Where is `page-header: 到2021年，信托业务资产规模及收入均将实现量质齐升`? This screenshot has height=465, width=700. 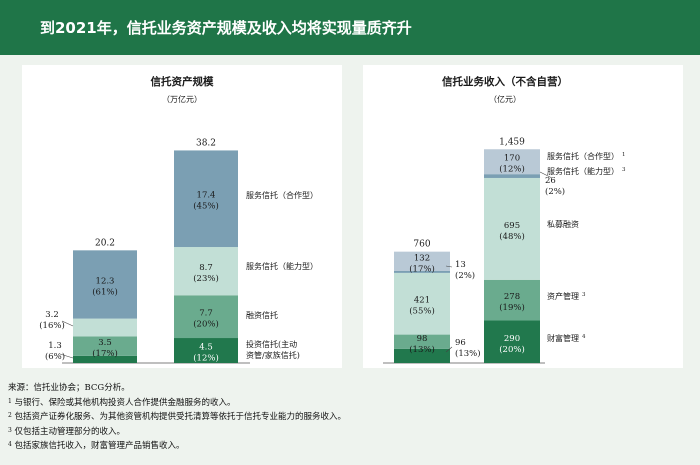 page-header: 到2021年，信托业务资产规模及收入均将实现量质齐升 is located at coordinates (350, 27).